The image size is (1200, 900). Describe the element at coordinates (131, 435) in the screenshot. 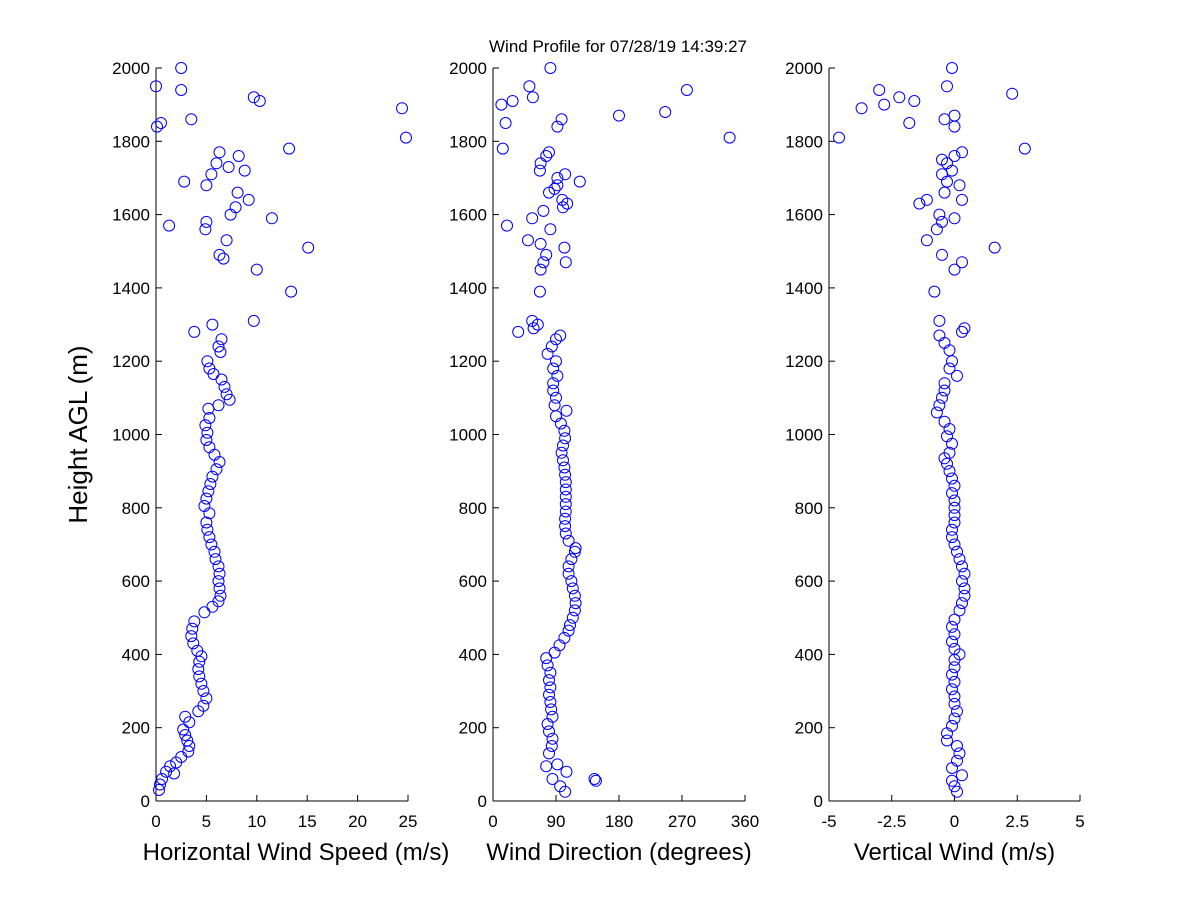

I see `y-tick-label: 1000` at that location.